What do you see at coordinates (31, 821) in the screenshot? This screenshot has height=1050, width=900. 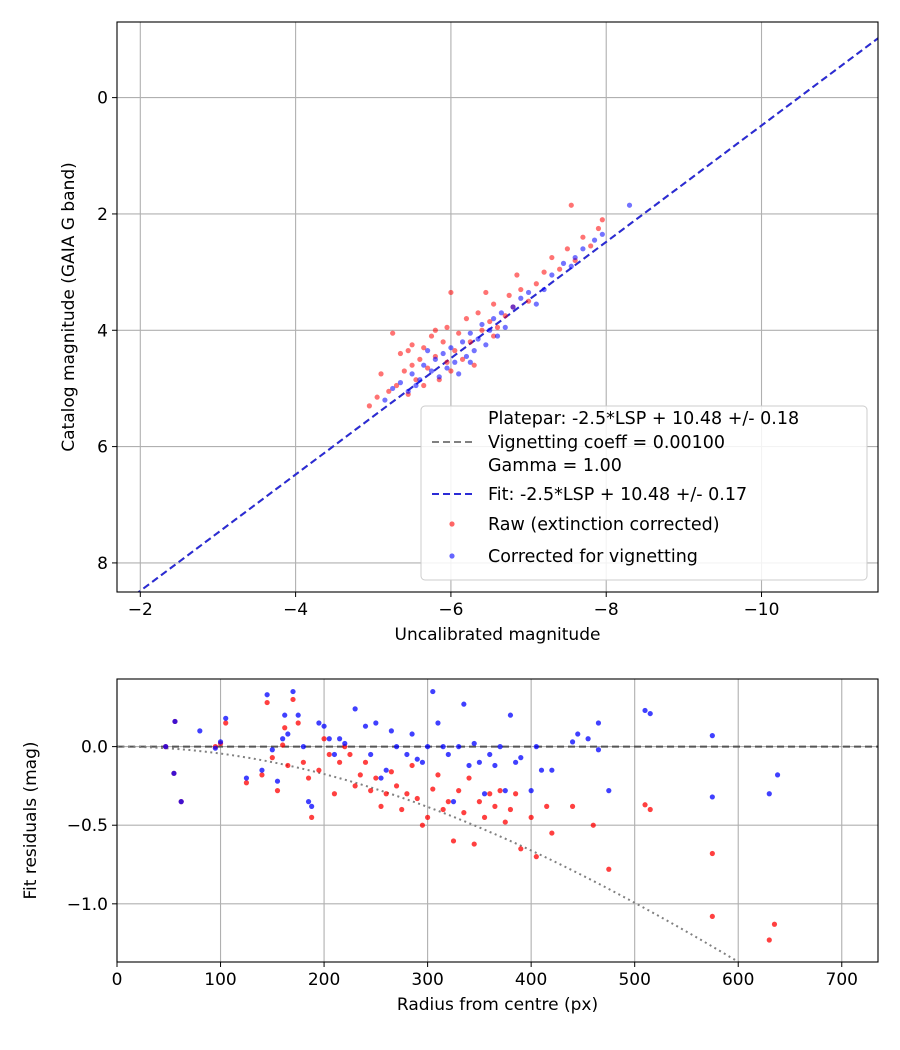 I see `y-axis-label: Fit residuals (mag)` at bounding box center [31, 821].